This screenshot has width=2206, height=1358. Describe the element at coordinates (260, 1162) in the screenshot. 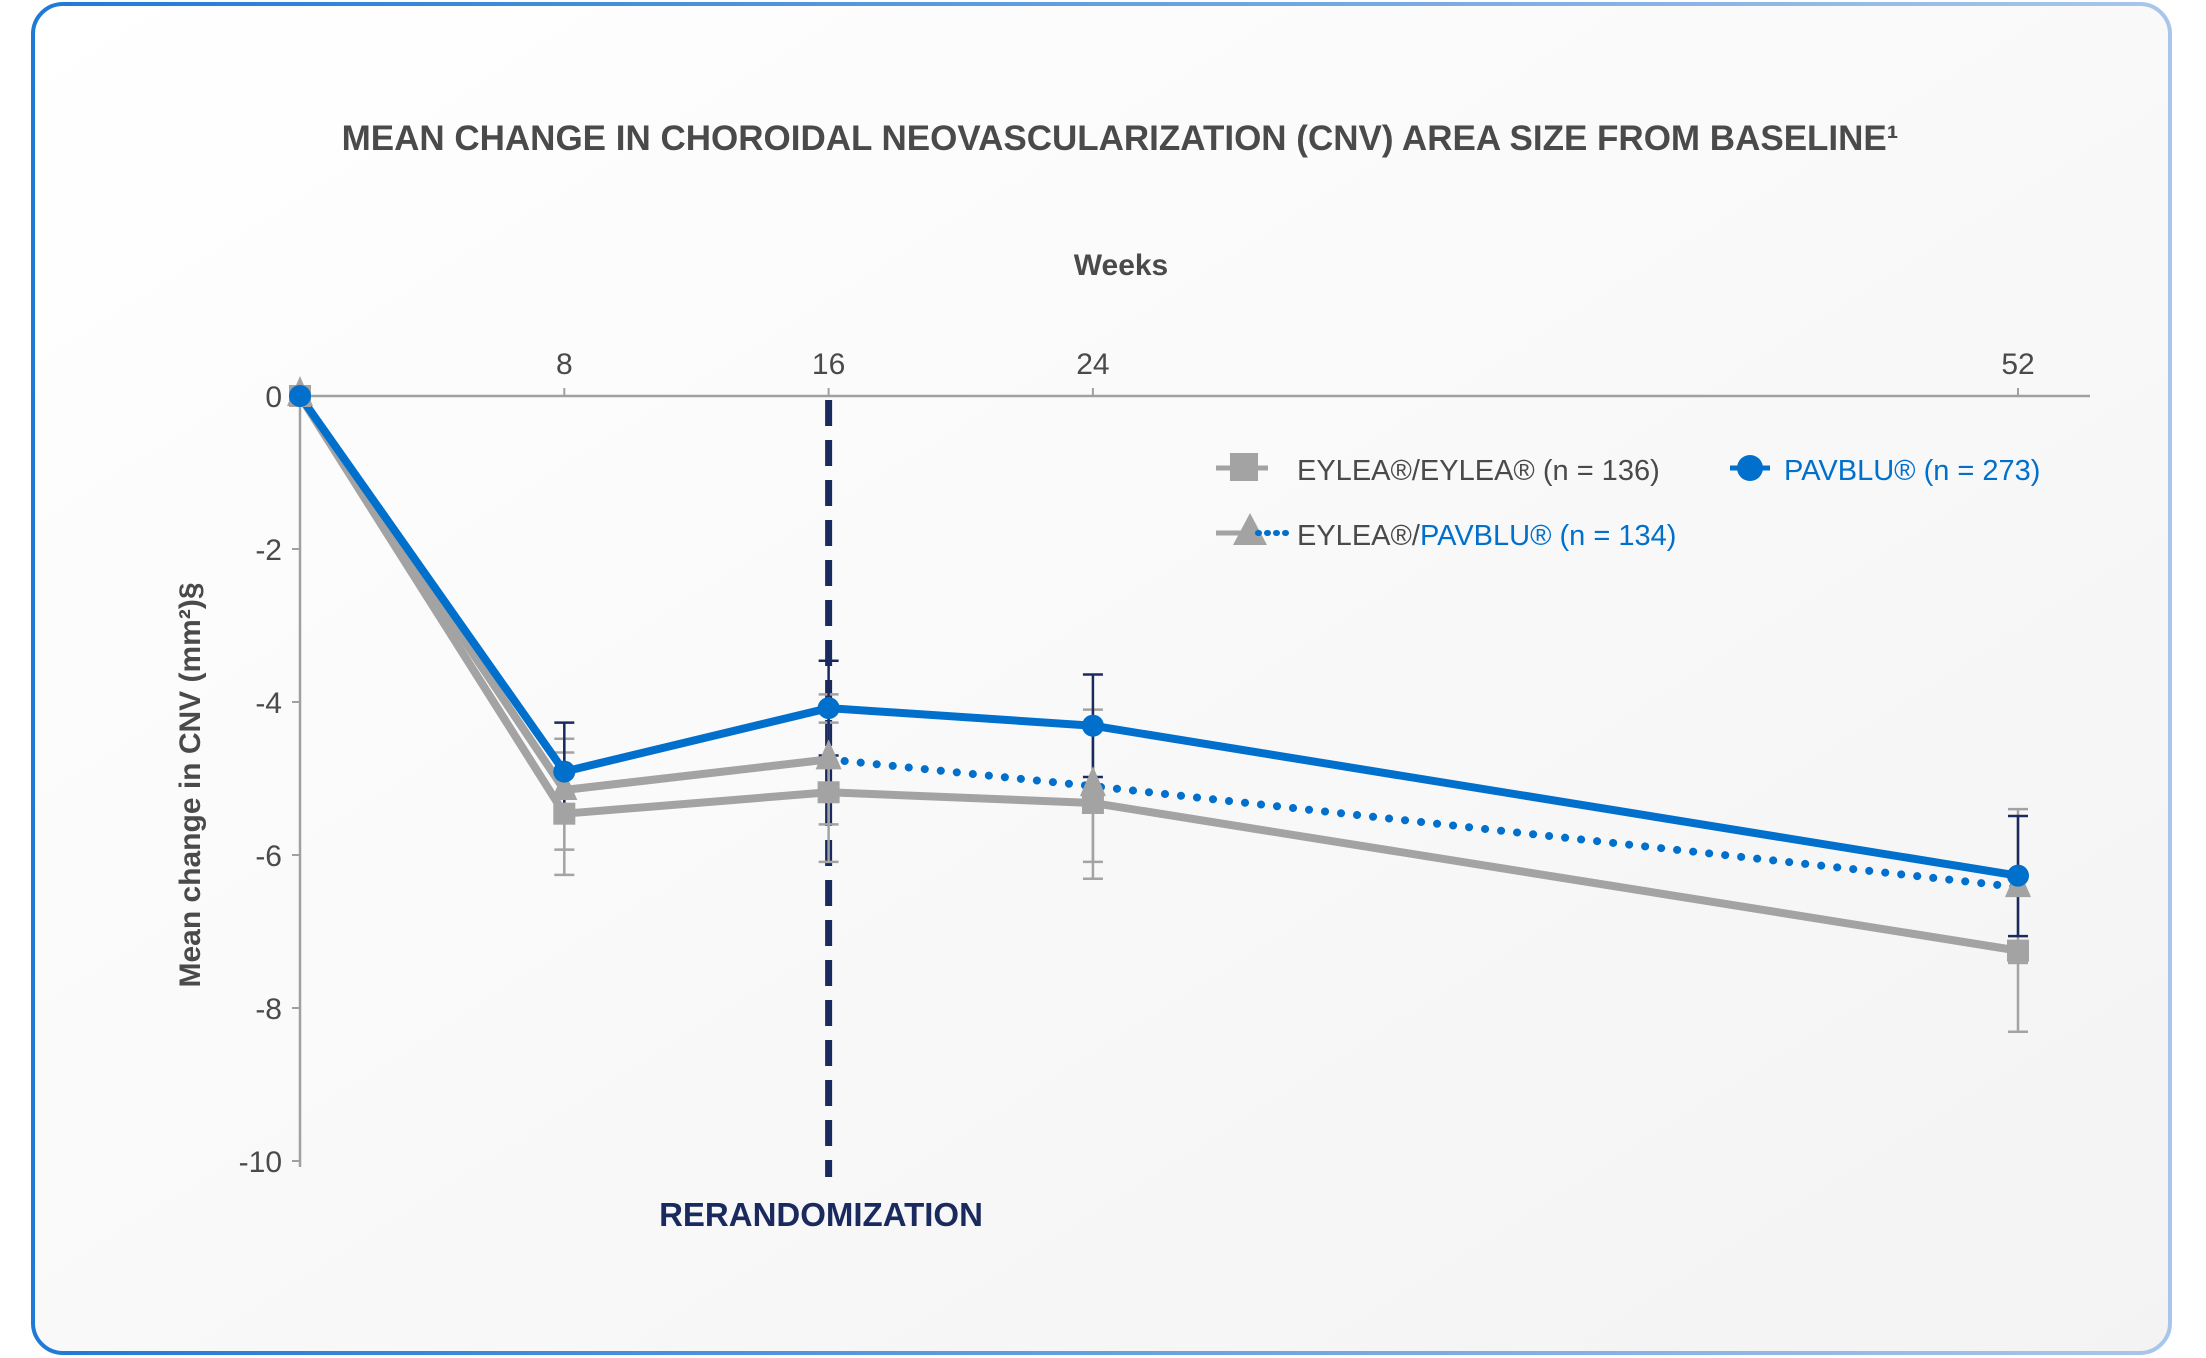

I see `y-tick-label: -10` at that location.